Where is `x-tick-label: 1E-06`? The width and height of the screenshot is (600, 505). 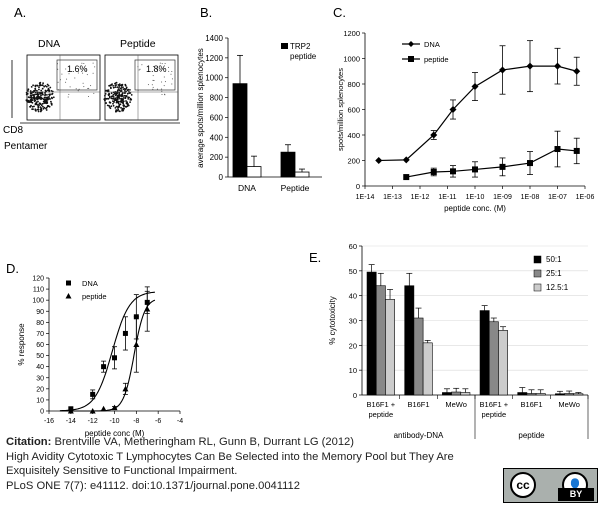 x-tick-label: 1E-06 is located at coordinates (585, 197).